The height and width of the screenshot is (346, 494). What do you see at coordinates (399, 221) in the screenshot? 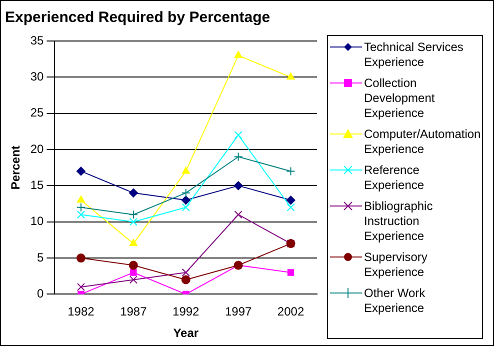
I see `legend-label: Bibliographic Instruction Experience` at bounding box center [399, 221].